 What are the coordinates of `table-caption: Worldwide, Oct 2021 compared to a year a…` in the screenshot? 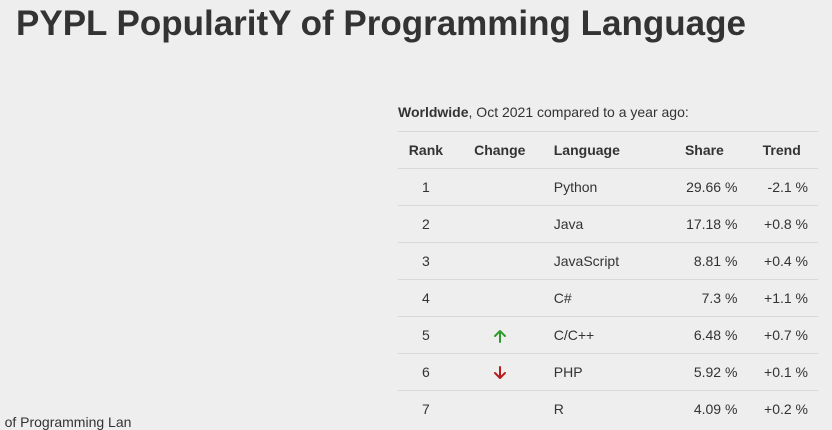 It's located at (543, 112).